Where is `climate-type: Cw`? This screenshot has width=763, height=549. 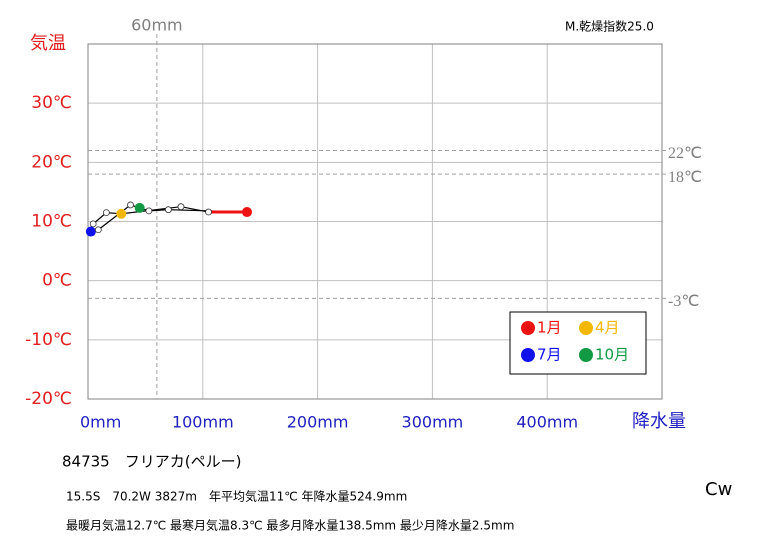 climate-type: Cw is located at coordinates (718, 489).